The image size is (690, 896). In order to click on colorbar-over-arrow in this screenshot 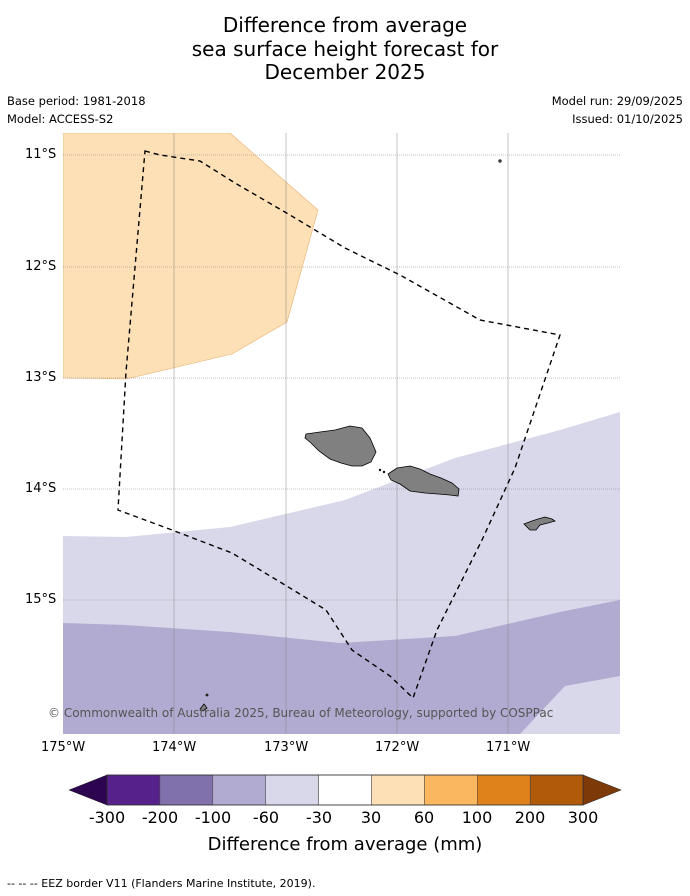, I will do `click(602, 790)`.